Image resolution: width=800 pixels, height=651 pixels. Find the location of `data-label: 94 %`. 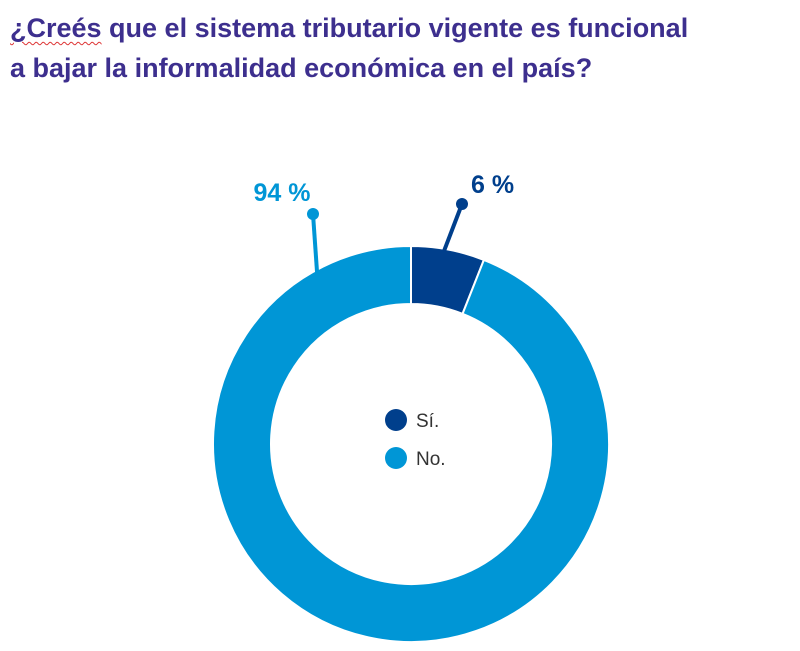

data-label: 94 % is located at coordinates (282, 193).